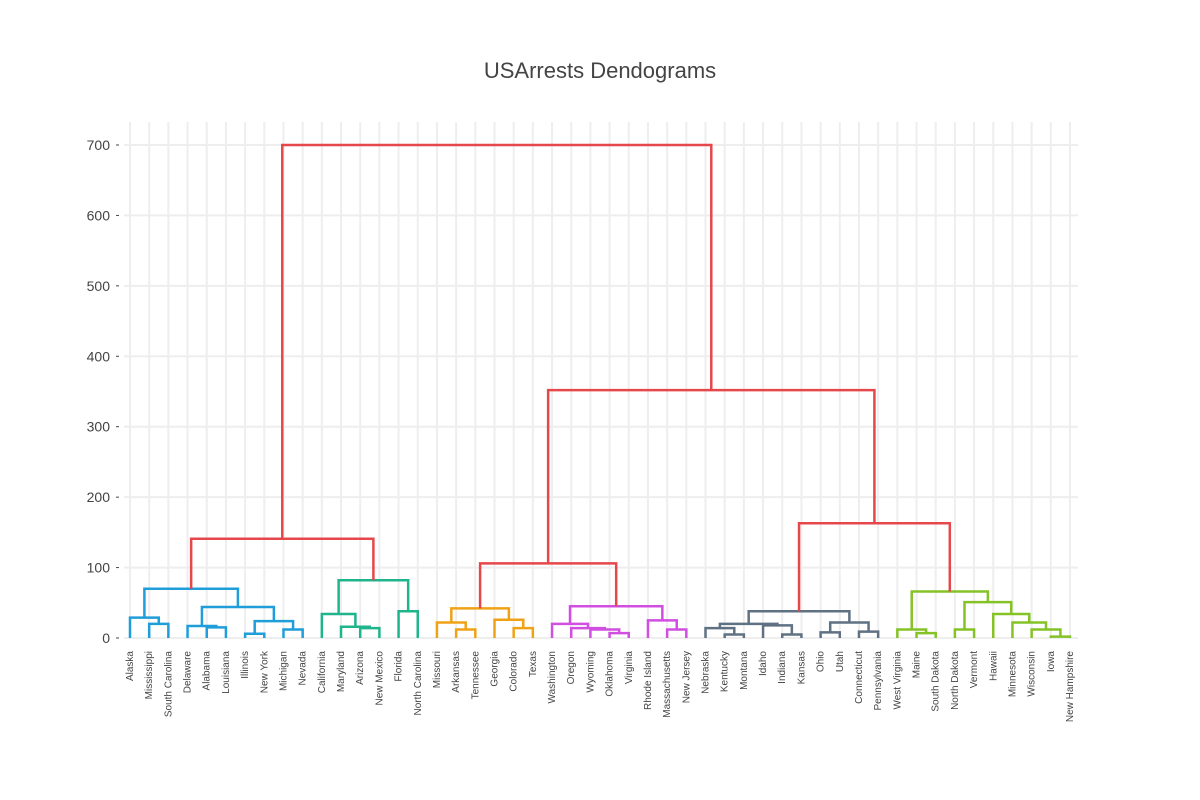 The image size is (1200, 800). Describe the element at coordinates (168, 684) in the screenshot. I see `leaf-label: South Carolina` at that location.